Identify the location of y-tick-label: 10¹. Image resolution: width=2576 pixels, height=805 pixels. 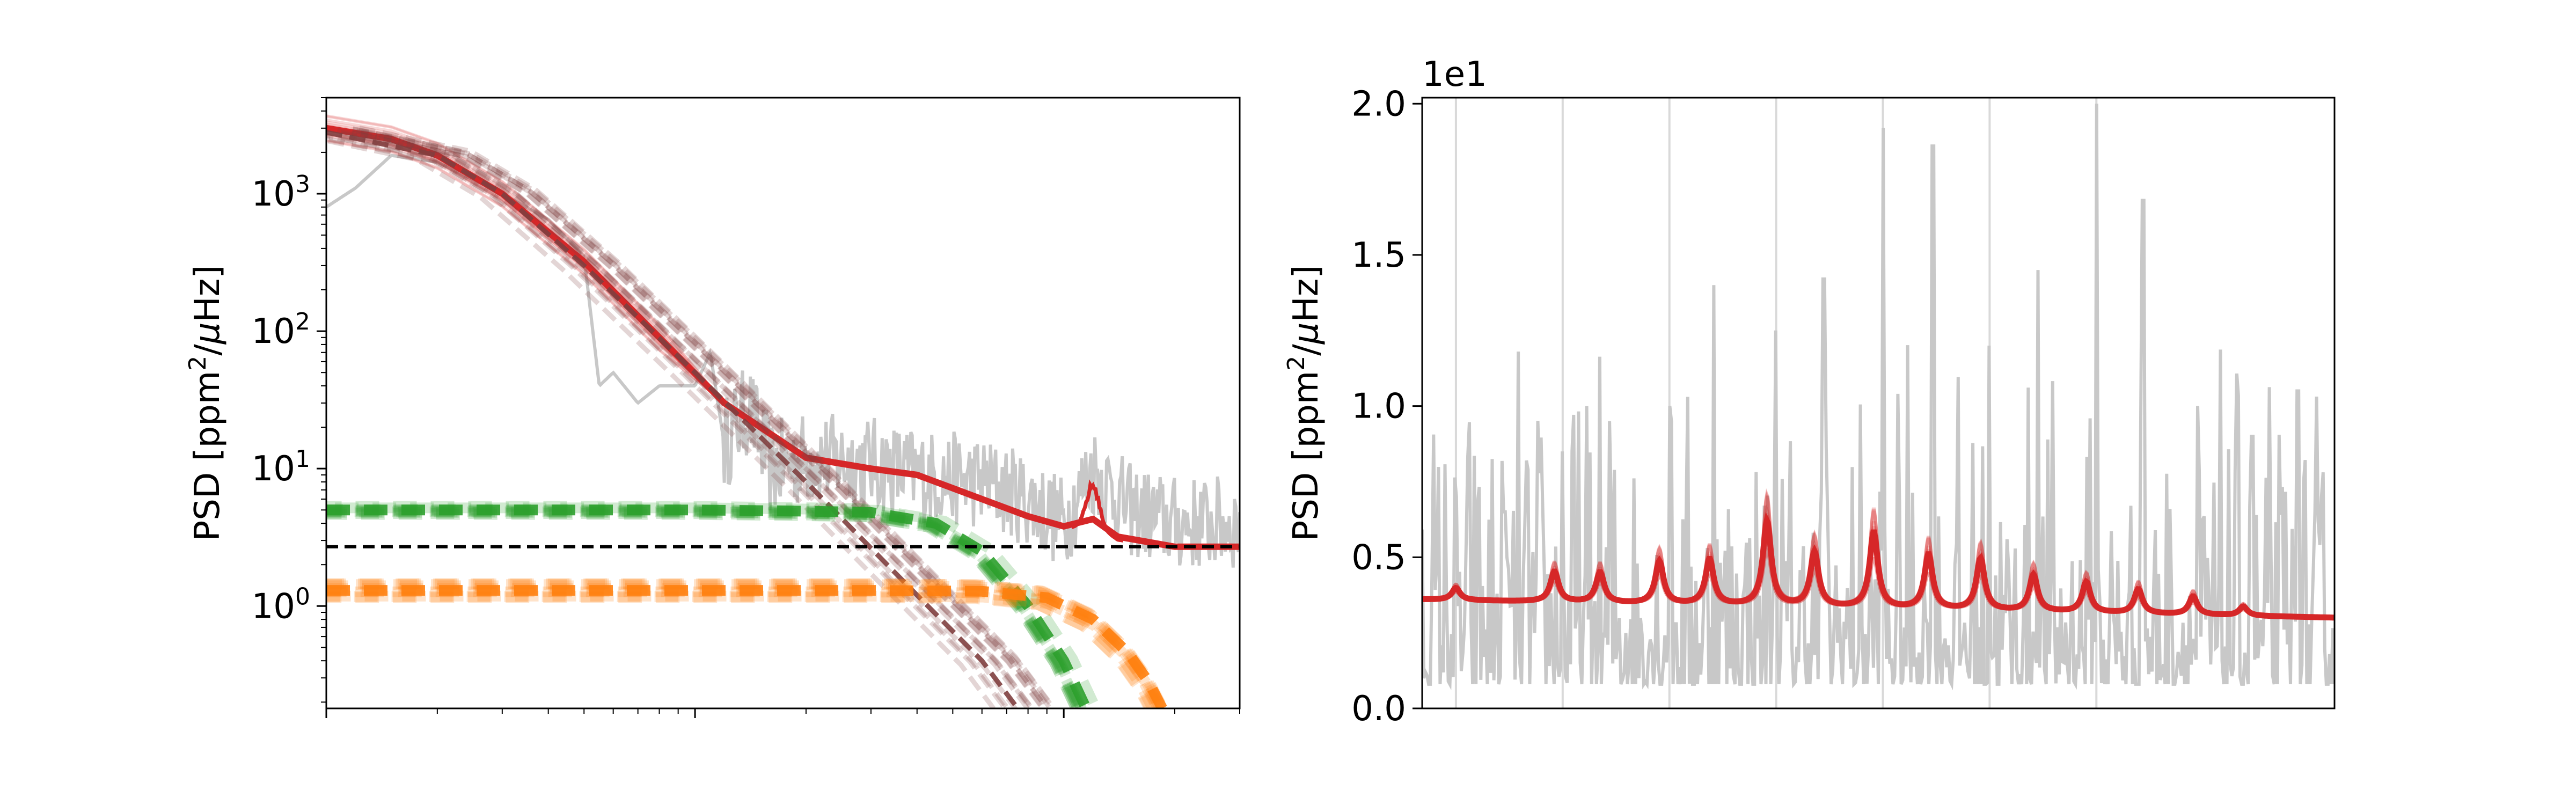
(281, 467).